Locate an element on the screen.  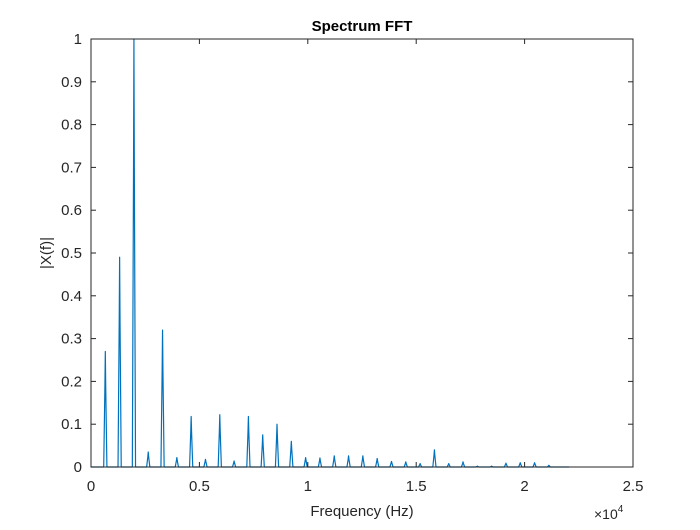
x-tick-label: 2 is located at coordinates (524, 486).